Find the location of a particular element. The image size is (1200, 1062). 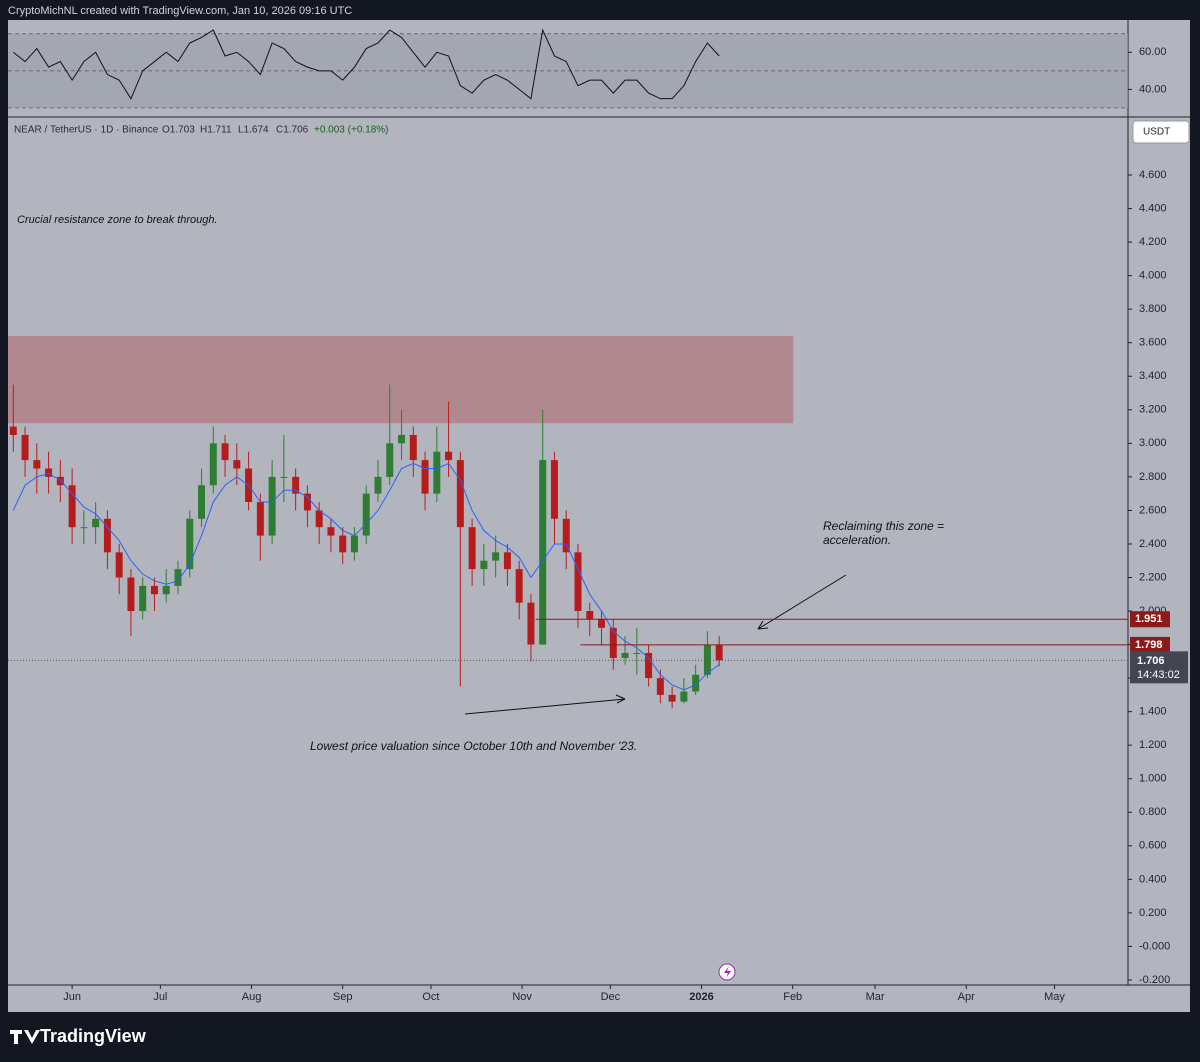

countdown: 14:43:02 is located at coordinates (1158, 675).